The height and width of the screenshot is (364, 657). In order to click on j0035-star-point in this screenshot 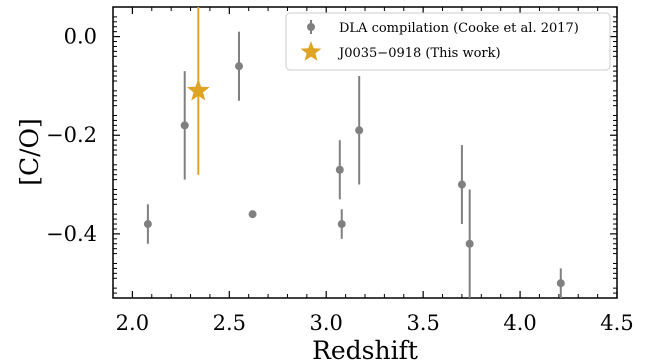, I will do `click(198, 89)`.